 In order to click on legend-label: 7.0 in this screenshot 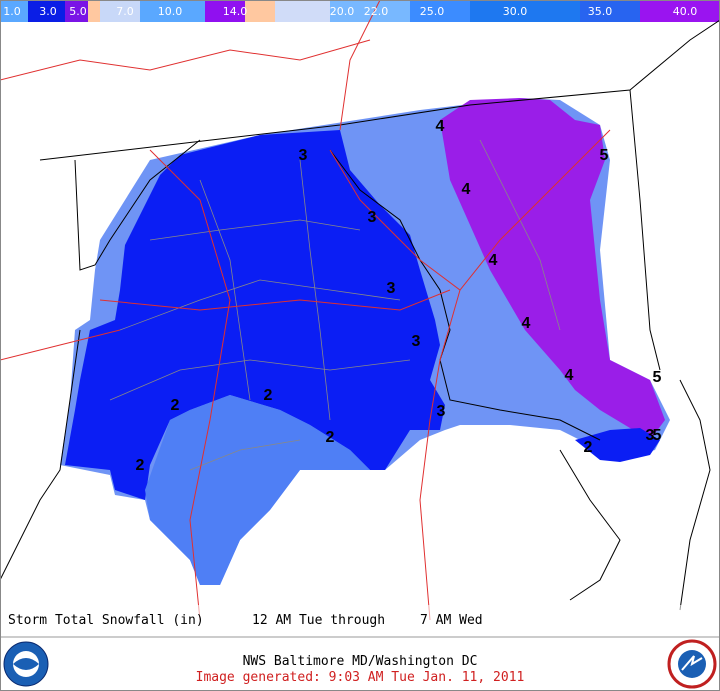, I will do `click(125, 11)`.